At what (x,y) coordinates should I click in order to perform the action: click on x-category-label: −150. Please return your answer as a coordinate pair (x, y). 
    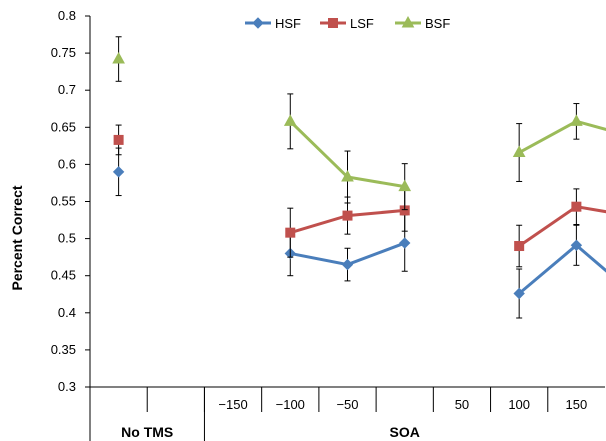
    Looking at the image, I should click on (232, 404).